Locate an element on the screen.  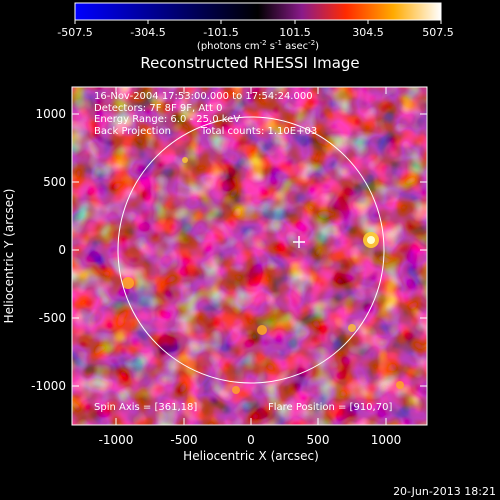
colorbar-tick-label: 507.5 is located at coordinates (438, 32).